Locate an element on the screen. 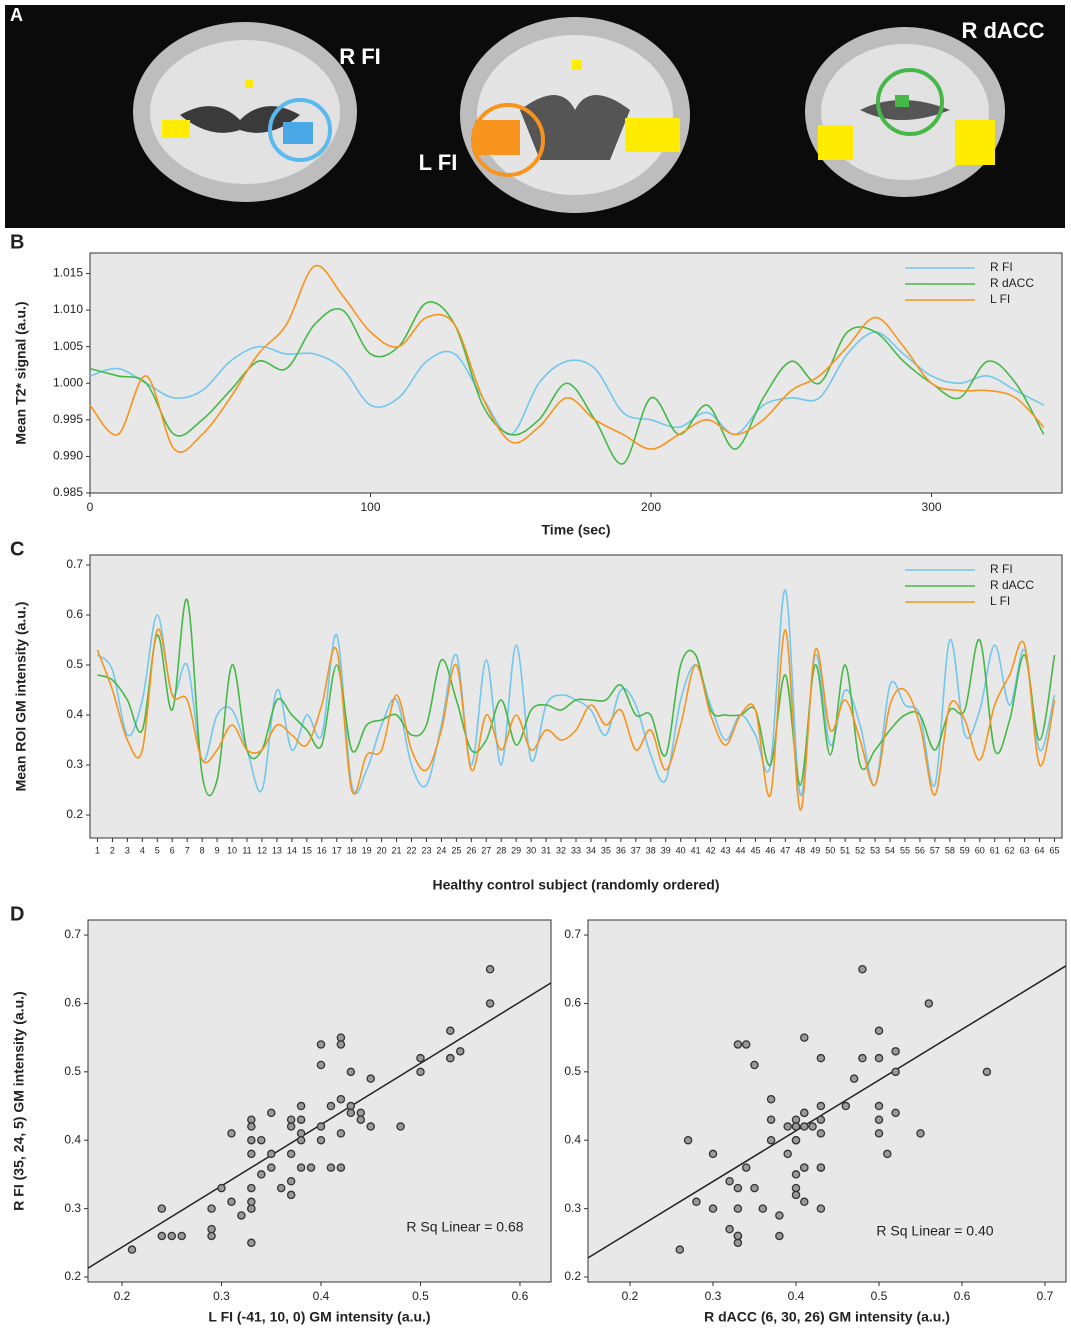 This screenshot has height=1332, width=1071. x-tick-label: 0.6 is located at coordinates (520, 1296).